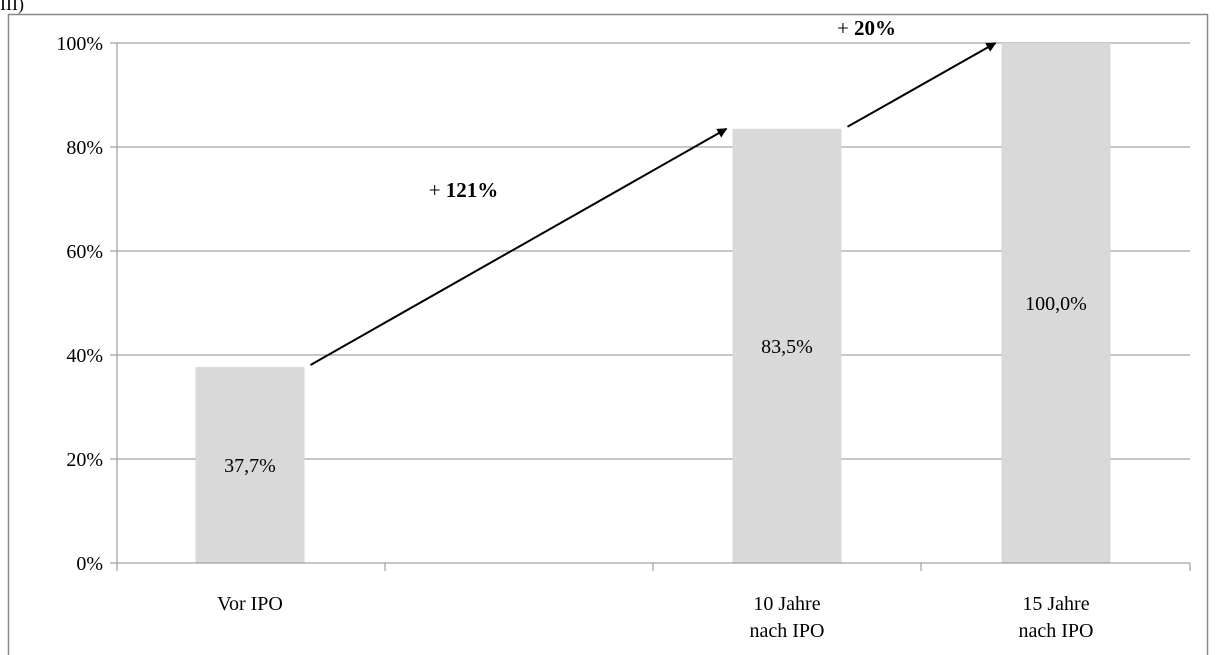  Describe the element at coordinates (12, 7) in the screenshot. I see `corner-text: (III)` at that location.